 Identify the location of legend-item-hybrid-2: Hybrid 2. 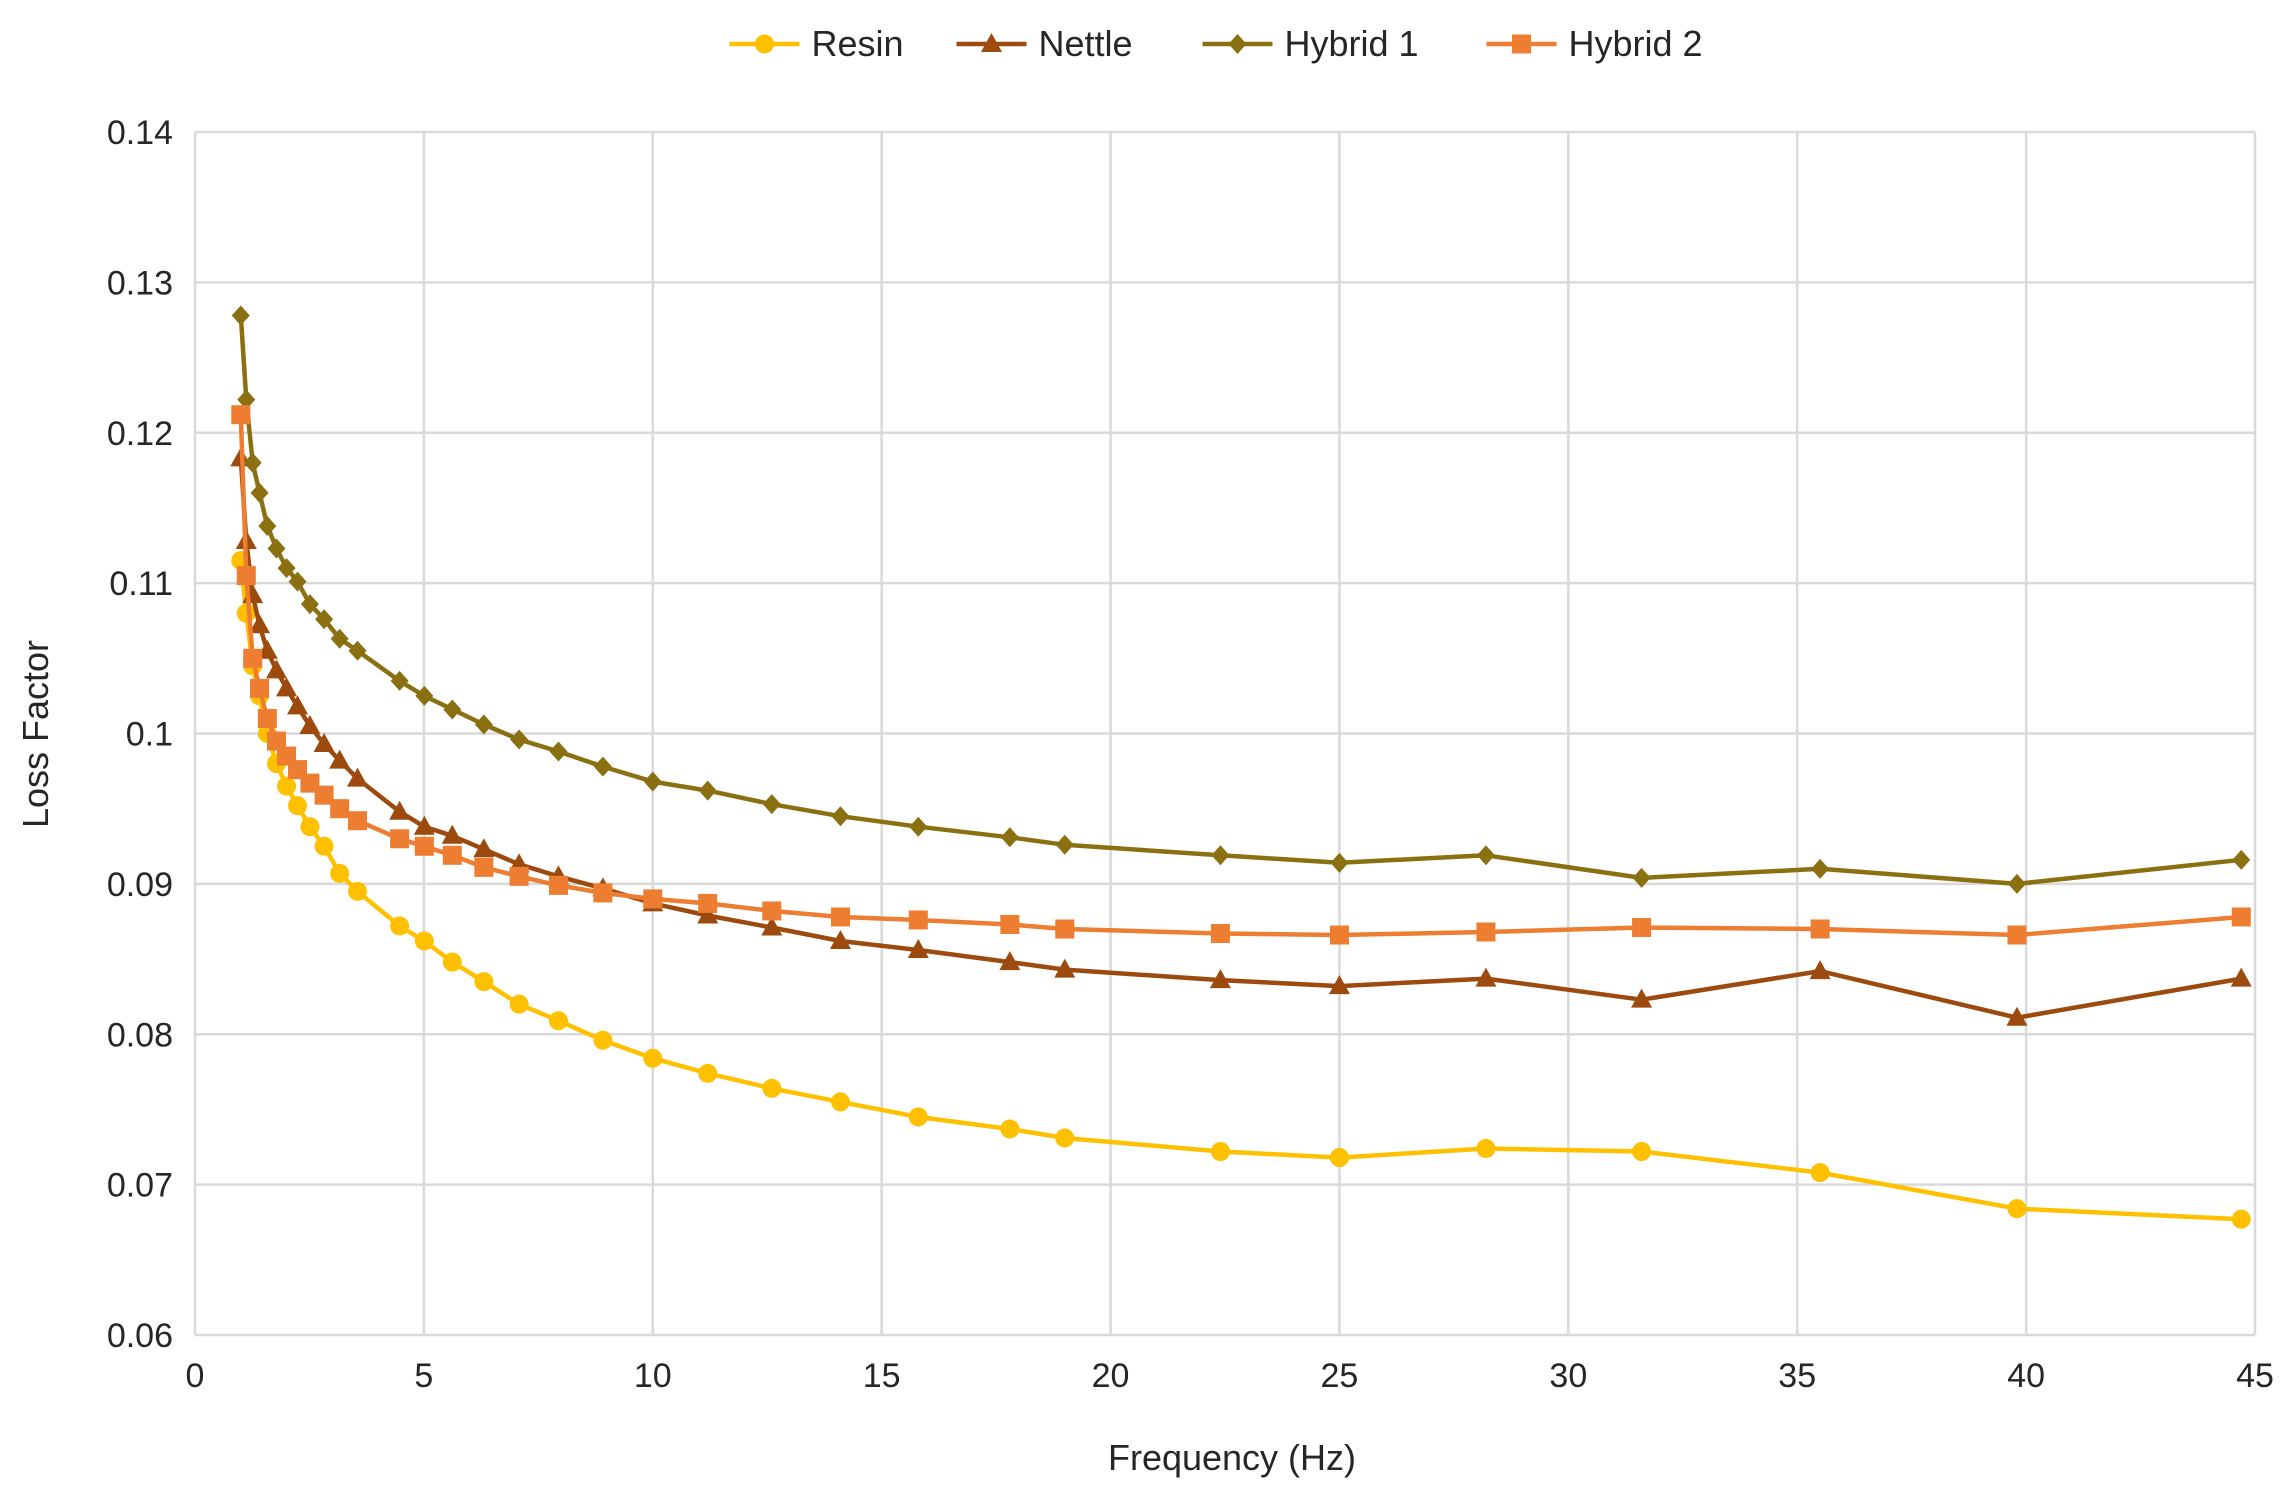
(1594, 43).